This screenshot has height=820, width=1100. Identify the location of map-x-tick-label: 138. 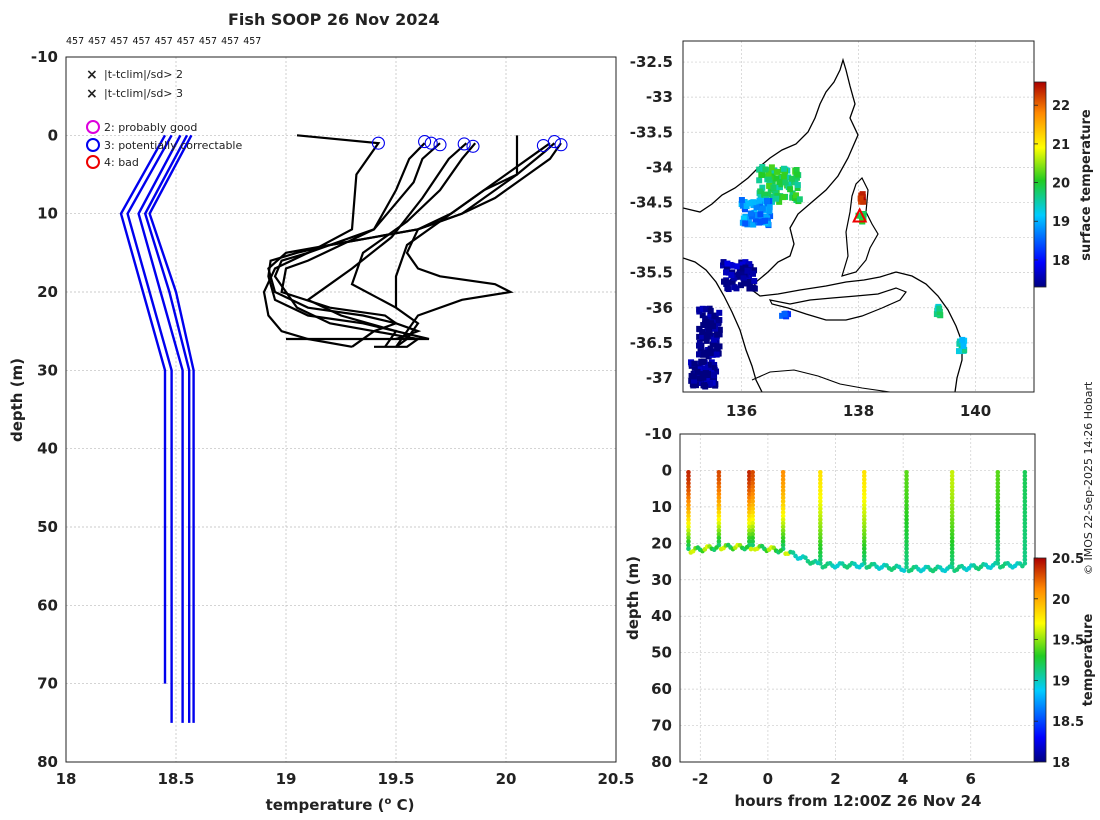
(858, 411).